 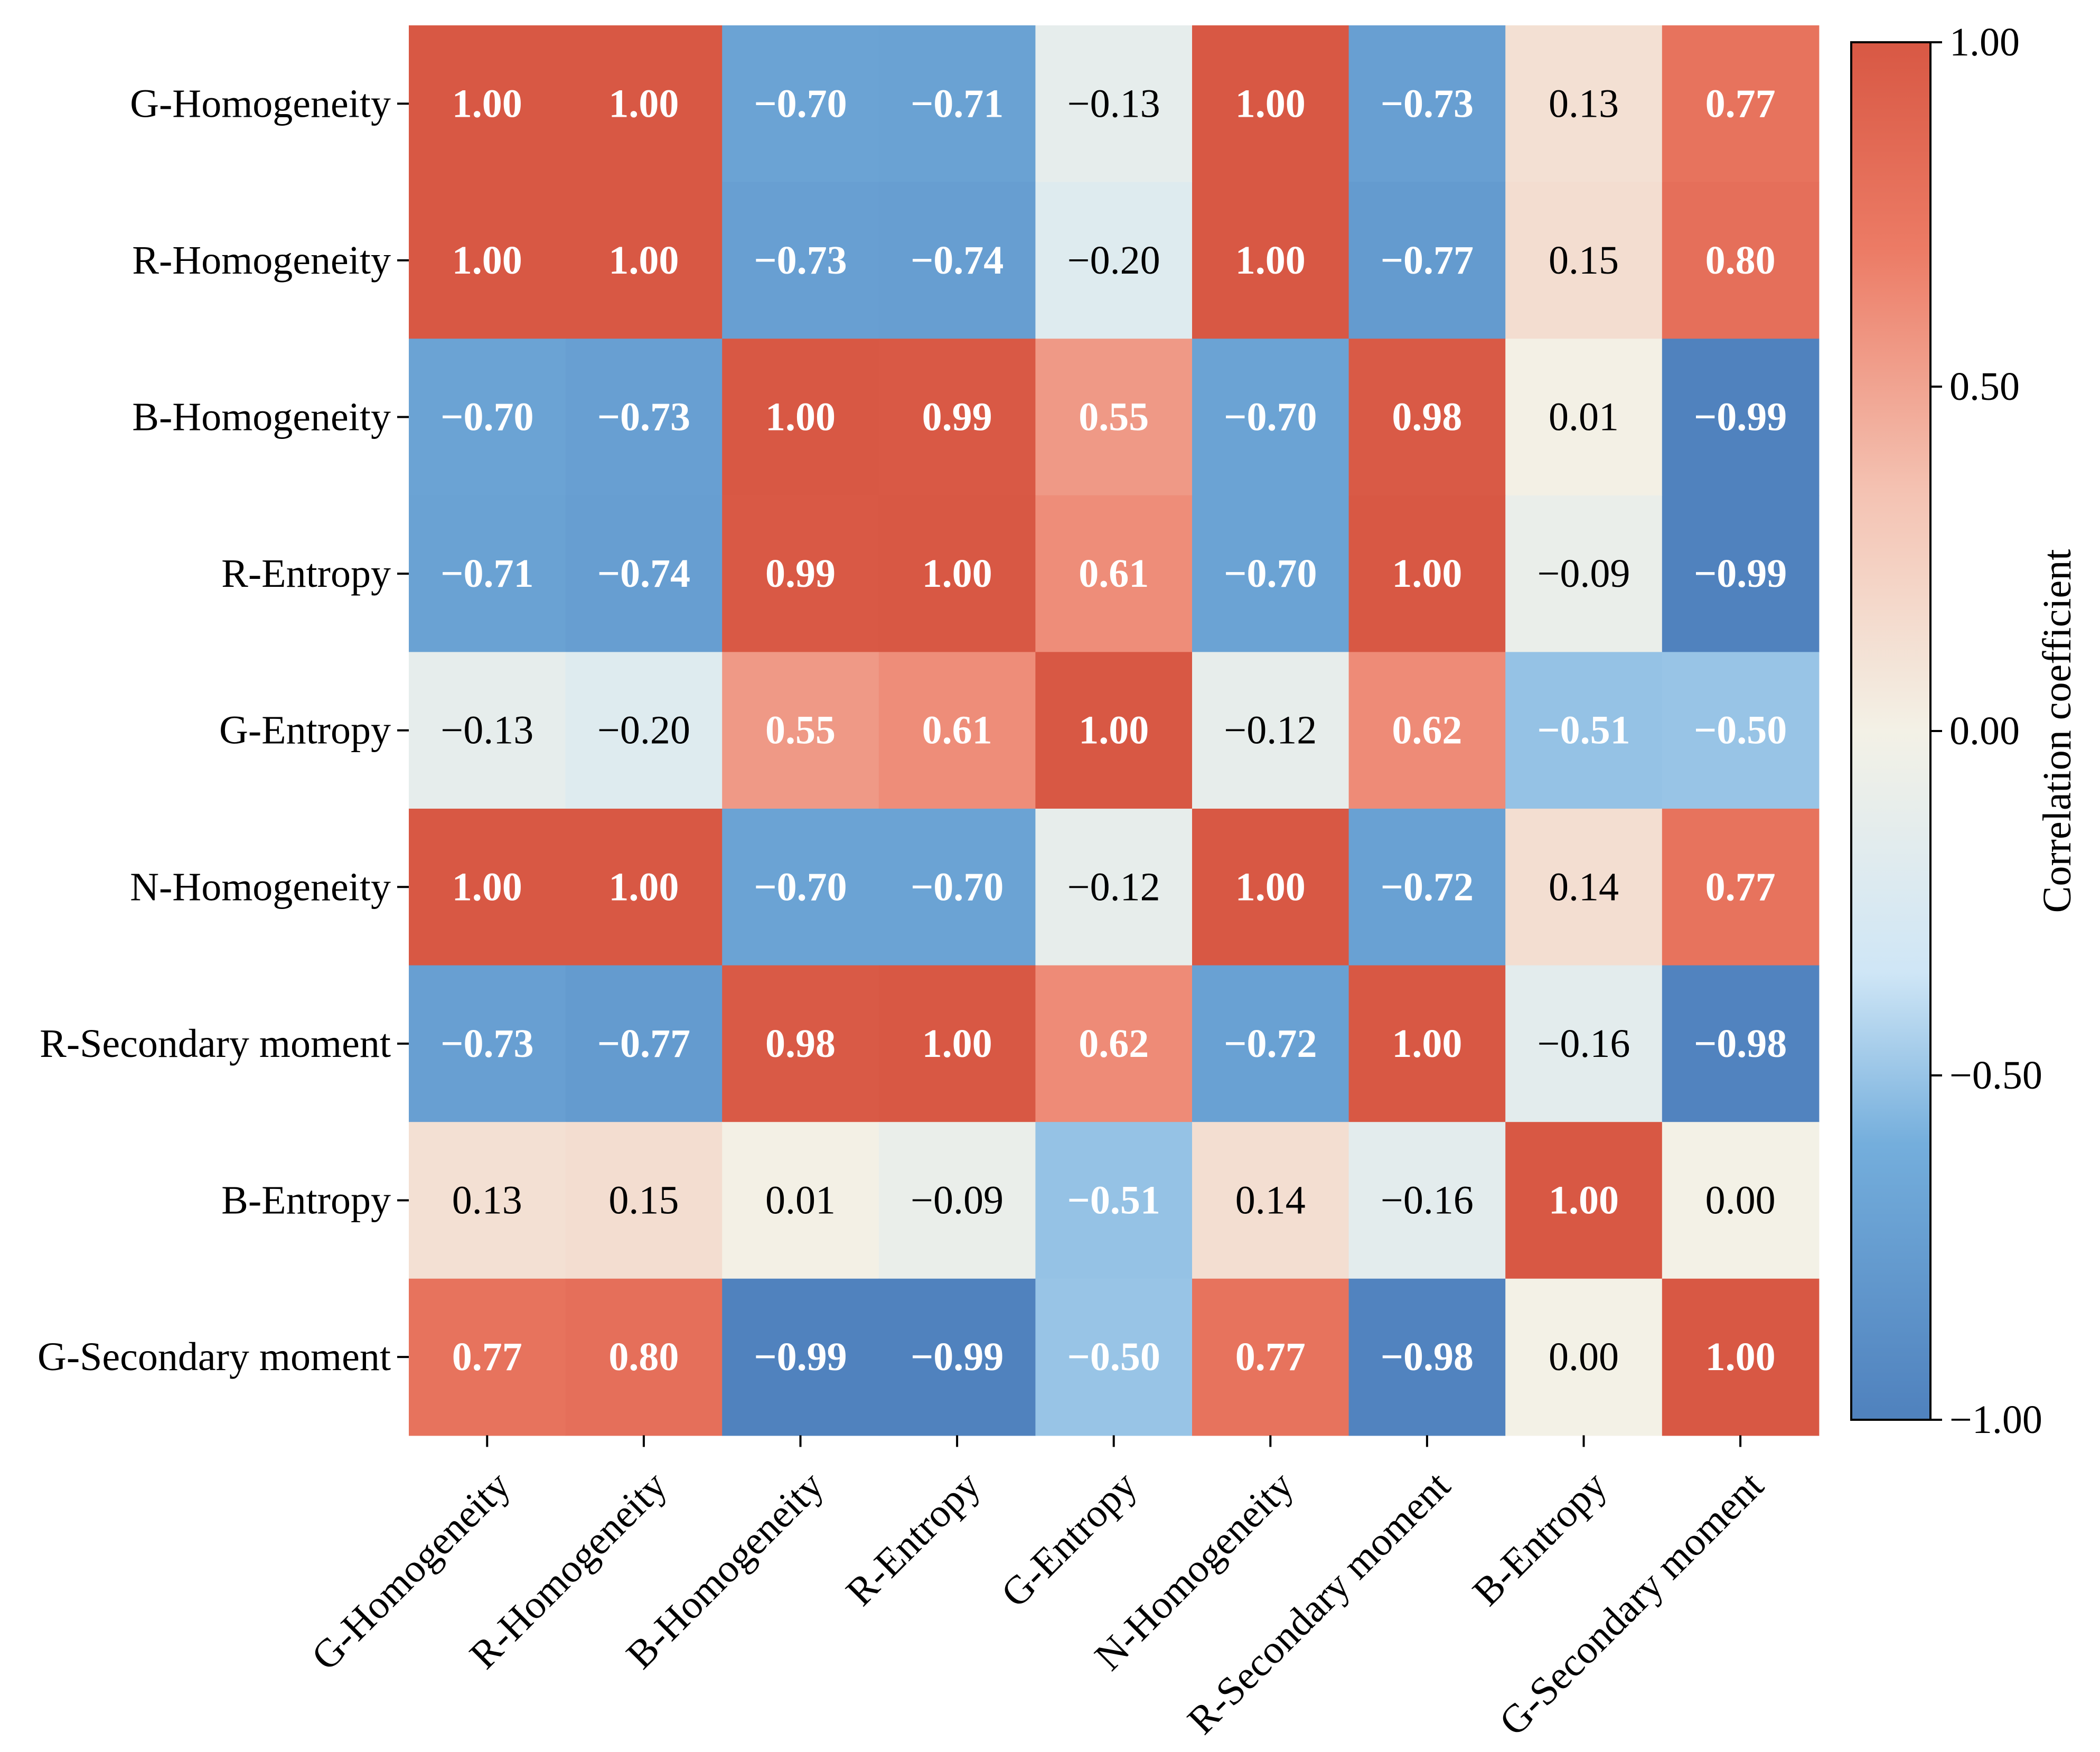 What do you see at coordinates (1631, 1603) in the screenshot?
I see `x-tick-label: G-Secondary moment` at bounding box center [1631, 1603].